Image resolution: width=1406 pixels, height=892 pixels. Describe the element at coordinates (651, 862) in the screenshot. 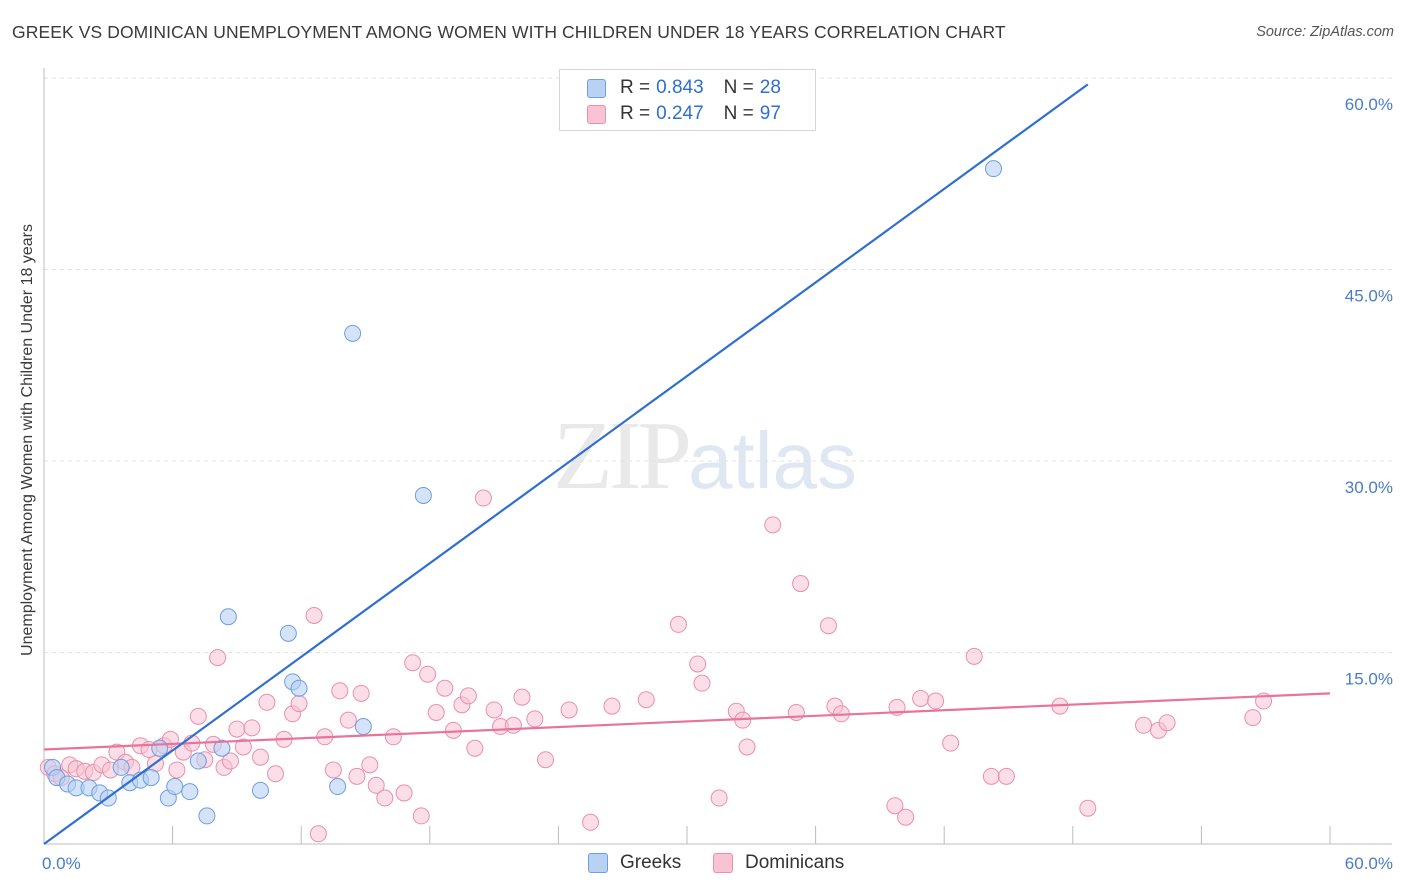

I see `greeks-legend-label: Greeks` at that location.